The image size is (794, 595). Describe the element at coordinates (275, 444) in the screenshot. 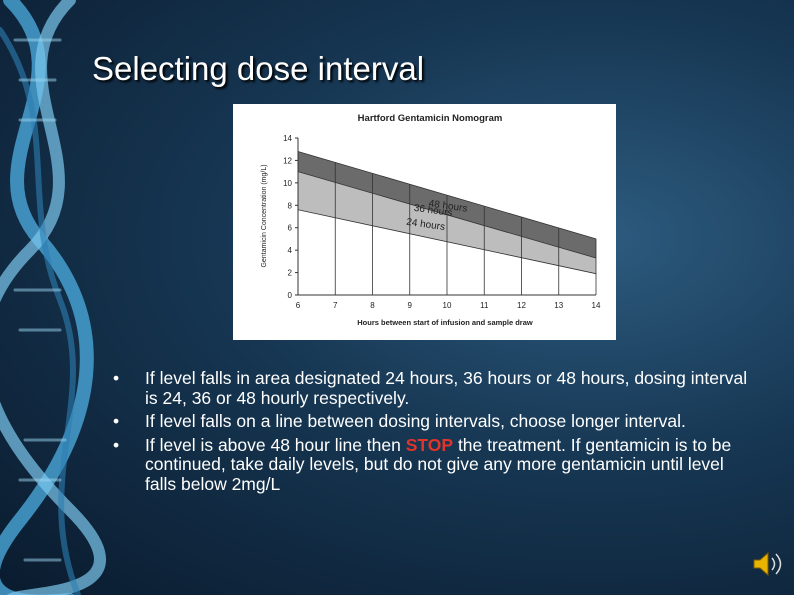

I see `bullet-text: If level is above 48 hour line then` at that location.